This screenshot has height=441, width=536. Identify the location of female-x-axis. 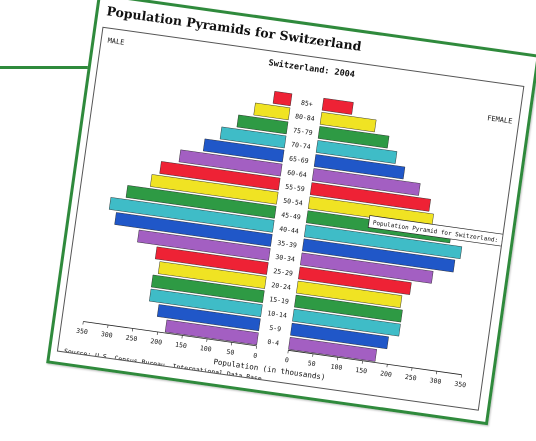
(375, 362).